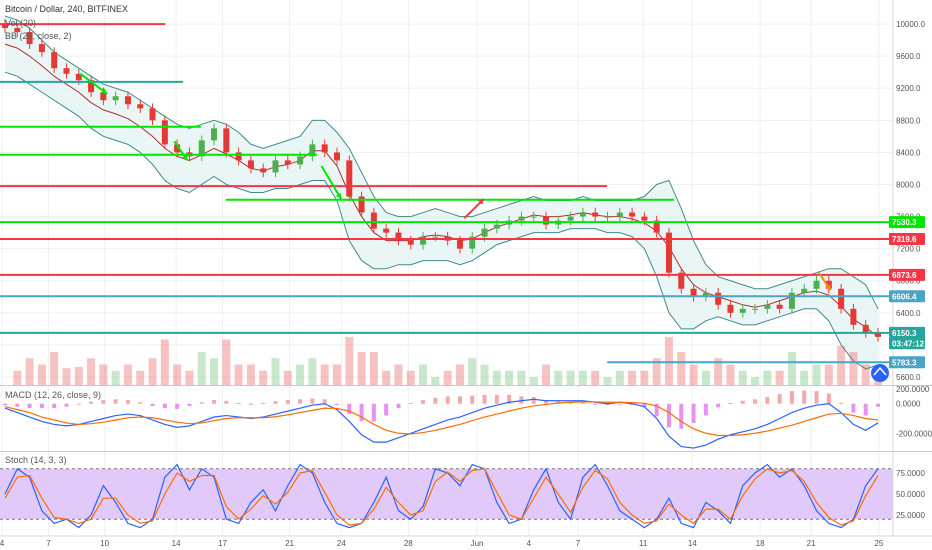  What do you see at coordinates (910, 515) in the screenshot?
I see `stoch-tick-label: 25.0000` at bounding box center [910, 515].